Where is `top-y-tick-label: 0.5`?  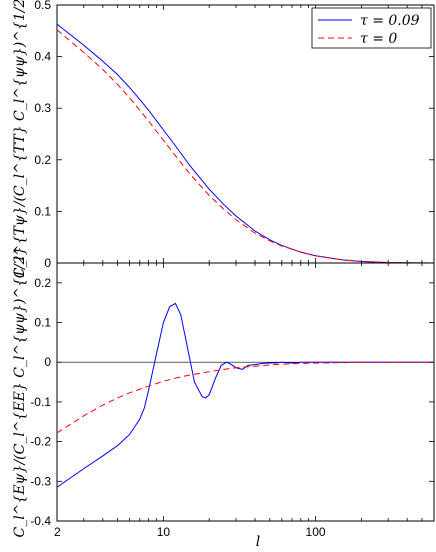
top-y-tick-label: 0.5 is located at coordinates (42, 6).